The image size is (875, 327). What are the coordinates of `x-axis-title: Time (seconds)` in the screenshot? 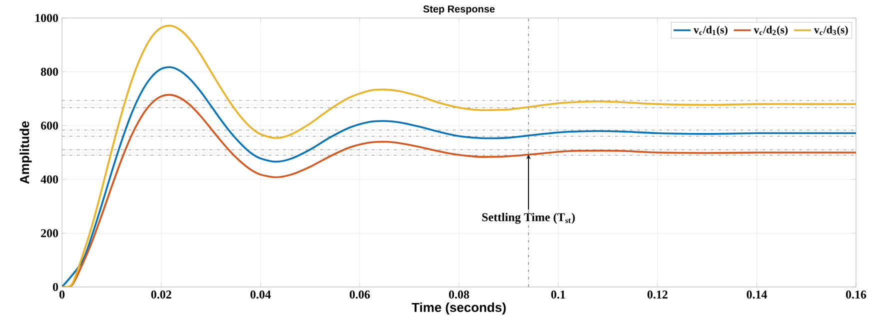 It's located at (459, 308).